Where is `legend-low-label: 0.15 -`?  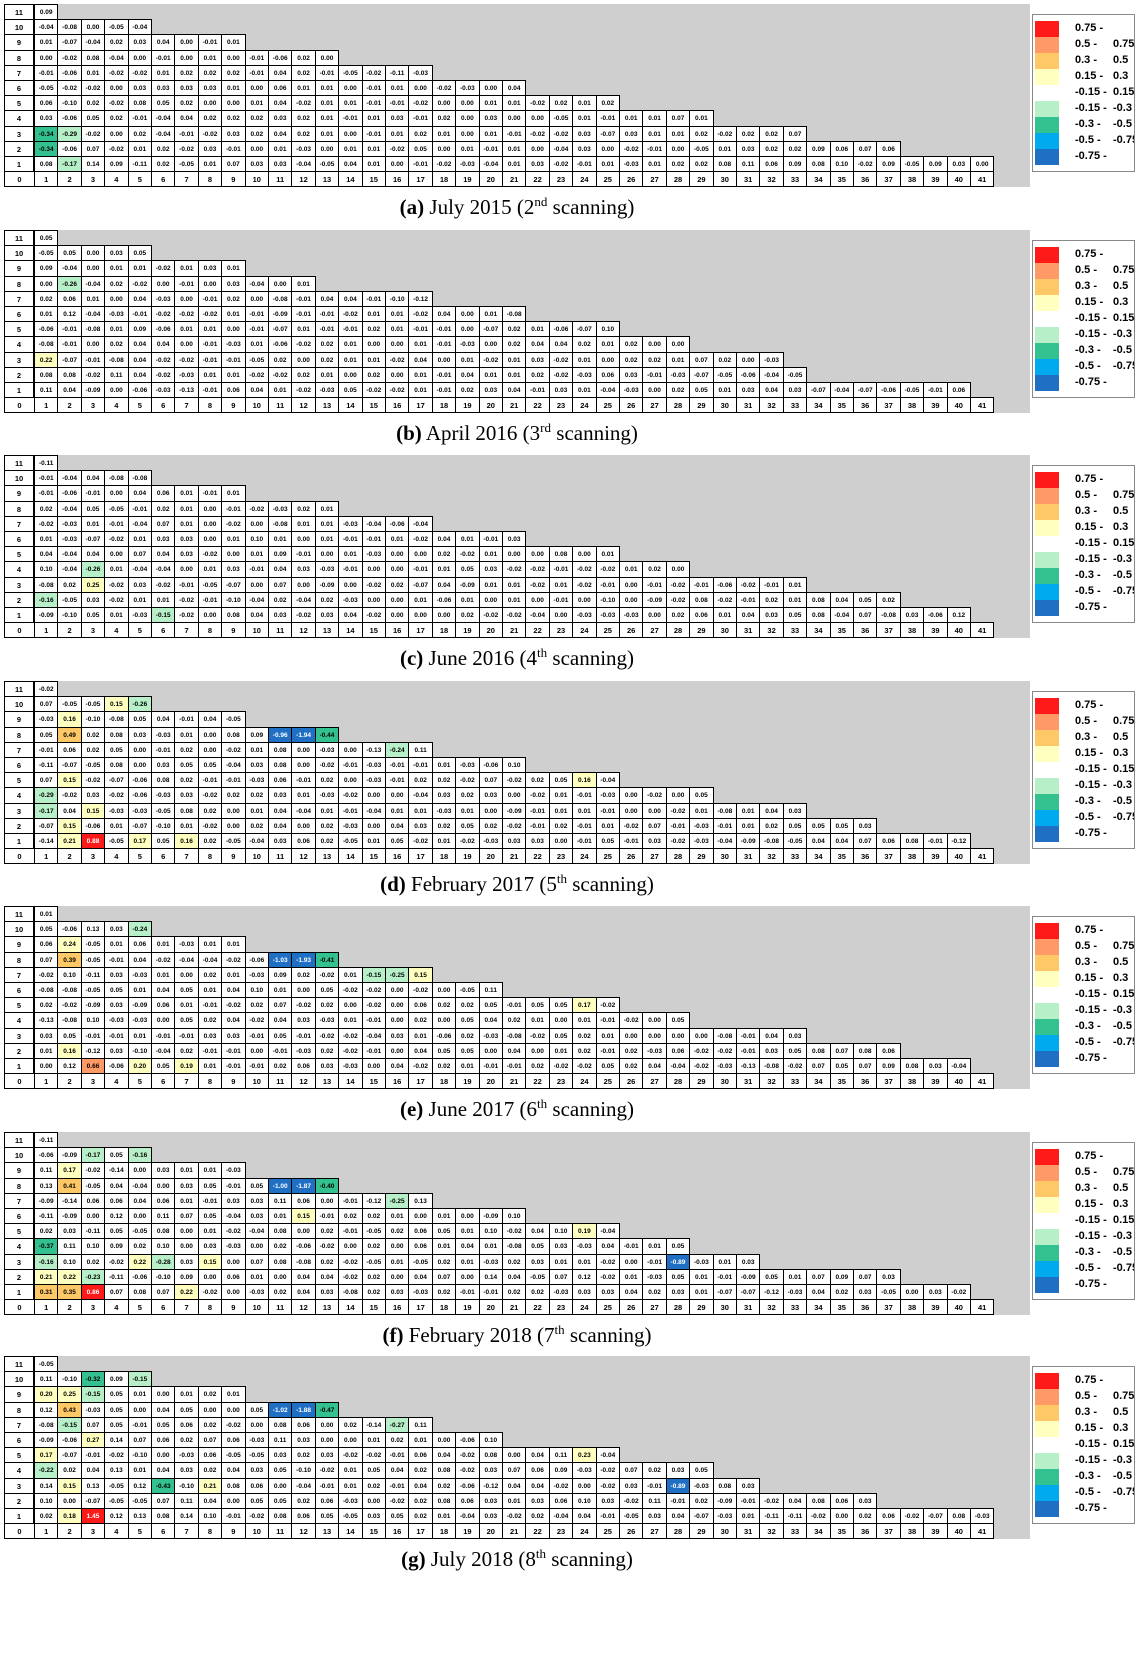
legend-low-label: 0.15 - is located at coordinates (1089, 978).